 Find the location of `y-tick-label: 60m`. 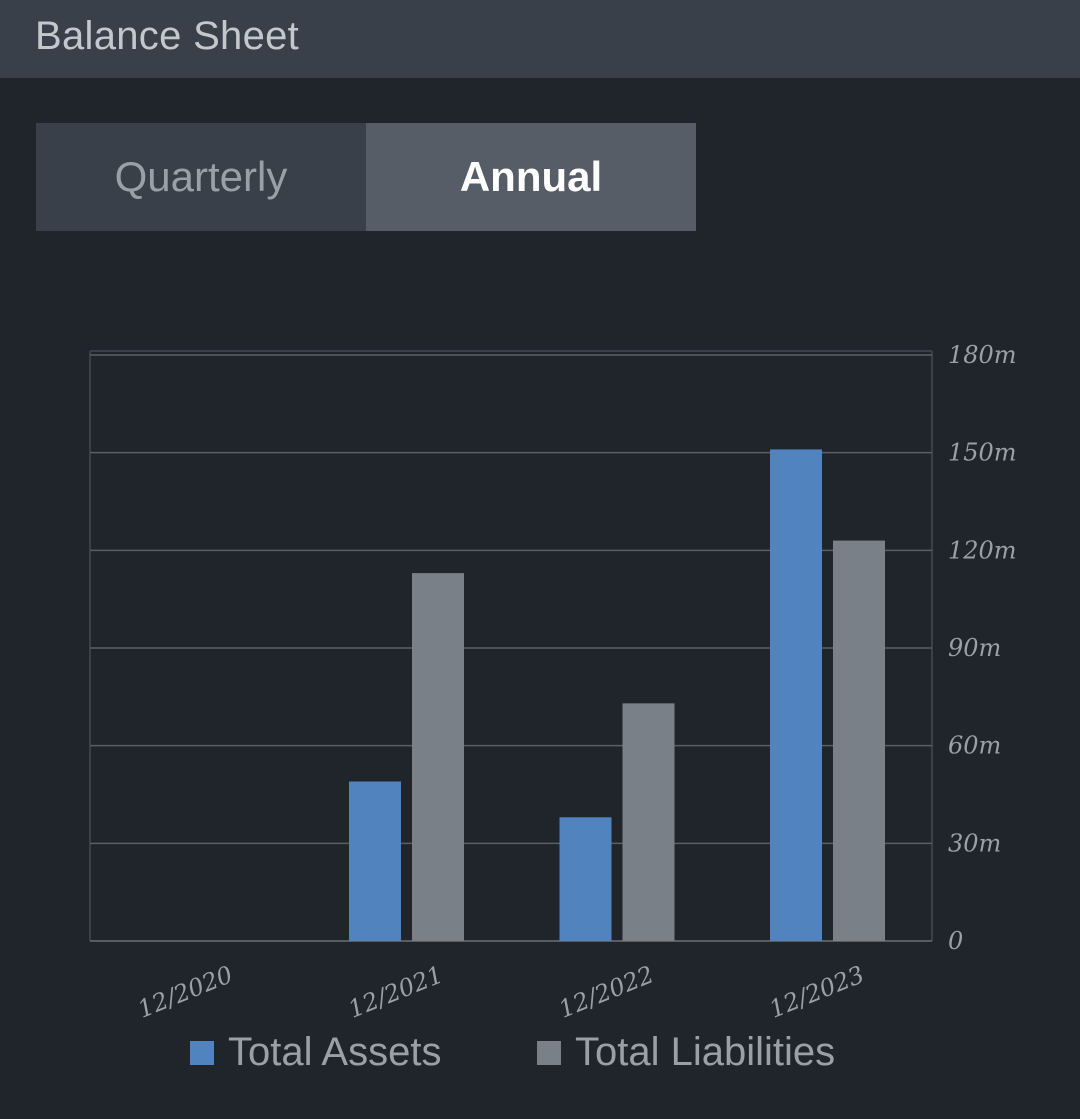

y-tick-label: 60m is located at coordinates (974, 746).